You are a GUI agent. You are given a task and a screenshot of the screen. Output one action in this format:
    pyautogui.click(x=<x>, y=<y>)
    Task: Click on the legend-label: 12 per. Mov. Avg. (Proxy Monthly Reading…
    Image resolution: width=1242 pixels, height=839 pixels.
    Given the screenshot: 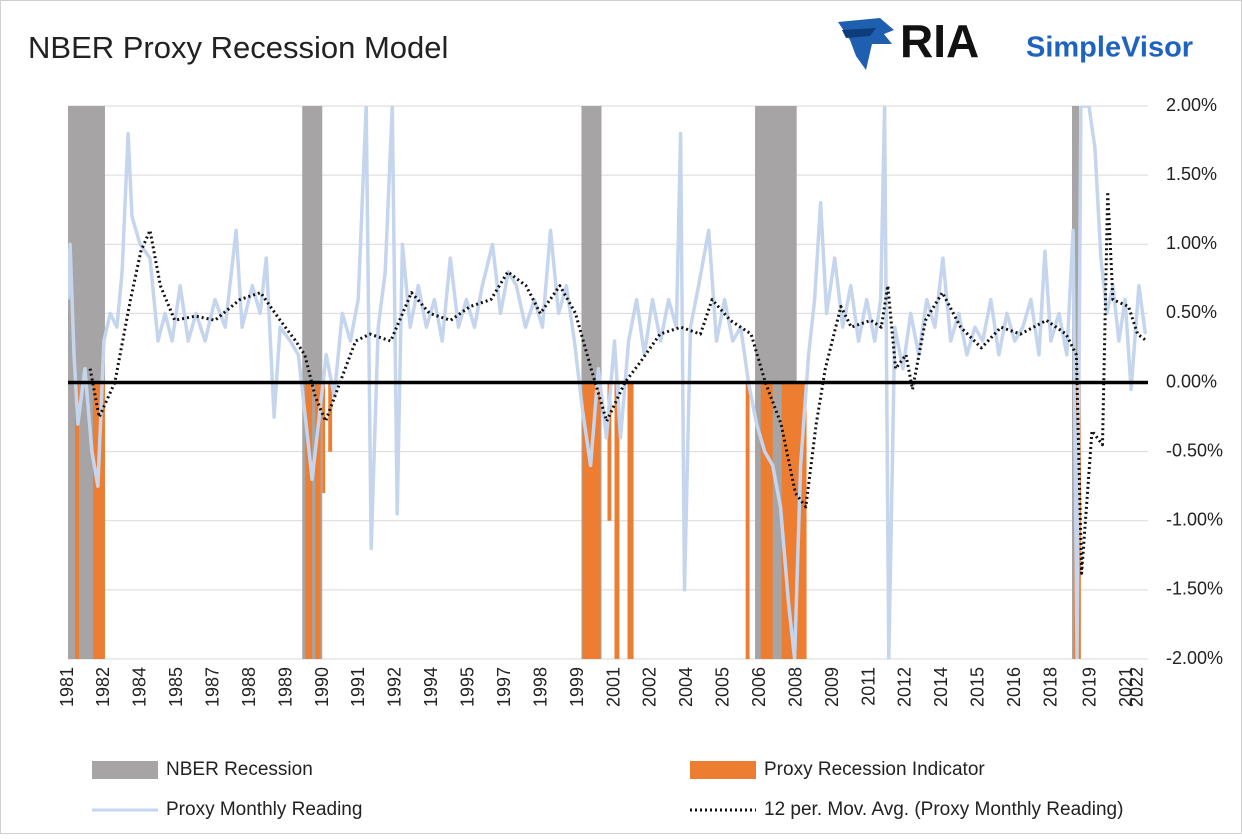 What is the action you would take?
    pyautogui.click(x=943, y=809)
    